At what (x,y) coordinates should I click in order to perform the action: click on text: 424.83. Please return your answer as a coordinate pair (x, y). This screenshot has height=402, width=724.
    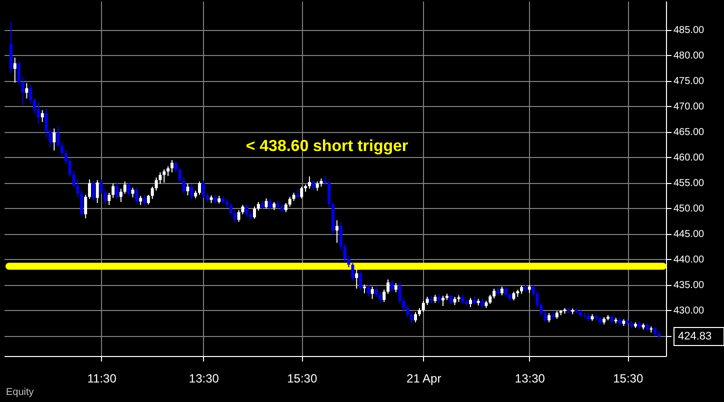
    Looking at the image, I should click on (695, 336).